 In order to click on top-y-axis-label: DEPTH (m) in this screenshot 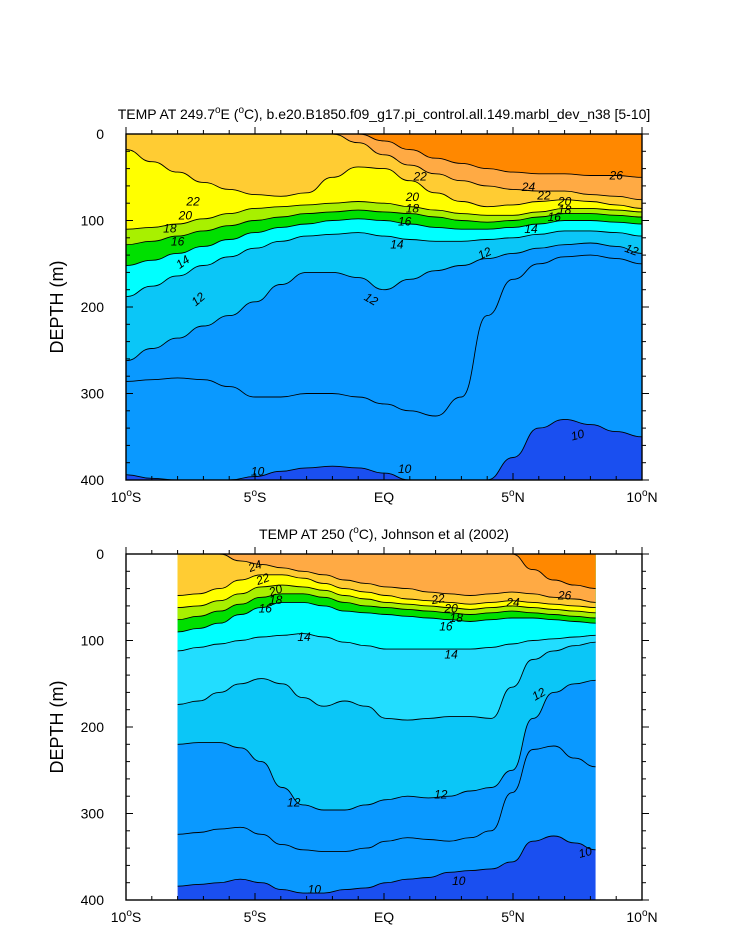, I will do `click(57, 307)`.